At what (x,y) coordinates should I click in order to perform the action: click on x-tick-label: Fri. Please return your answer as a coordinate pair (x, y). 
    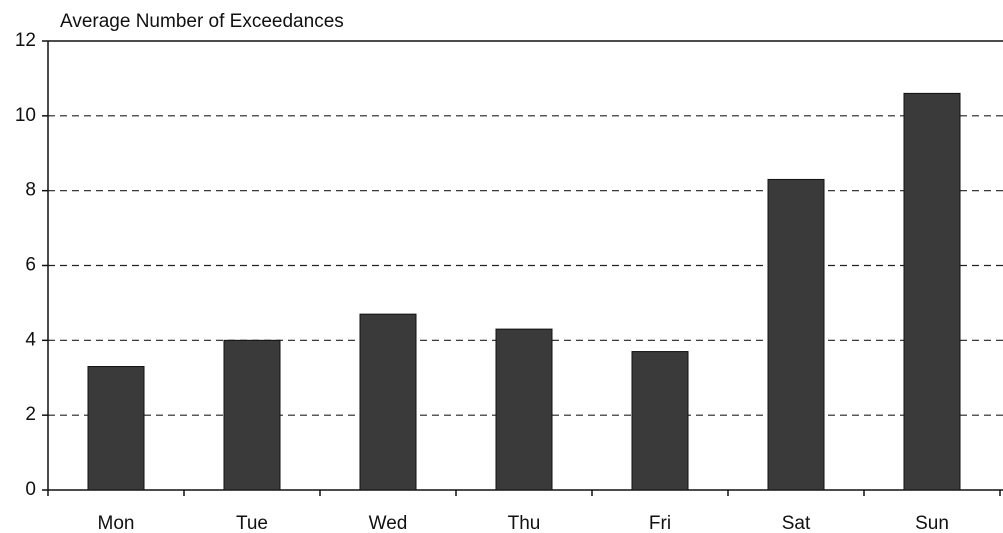
    Looking at the image, I should click on (660, 523).